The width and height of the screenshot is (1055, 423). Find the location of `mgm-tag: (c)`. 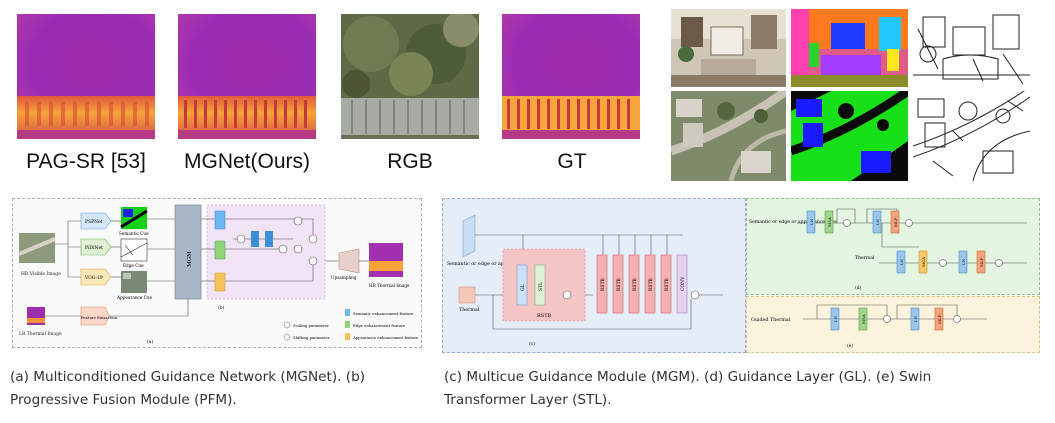

mgm-tag: (c) is located at coordinates (532, 343).